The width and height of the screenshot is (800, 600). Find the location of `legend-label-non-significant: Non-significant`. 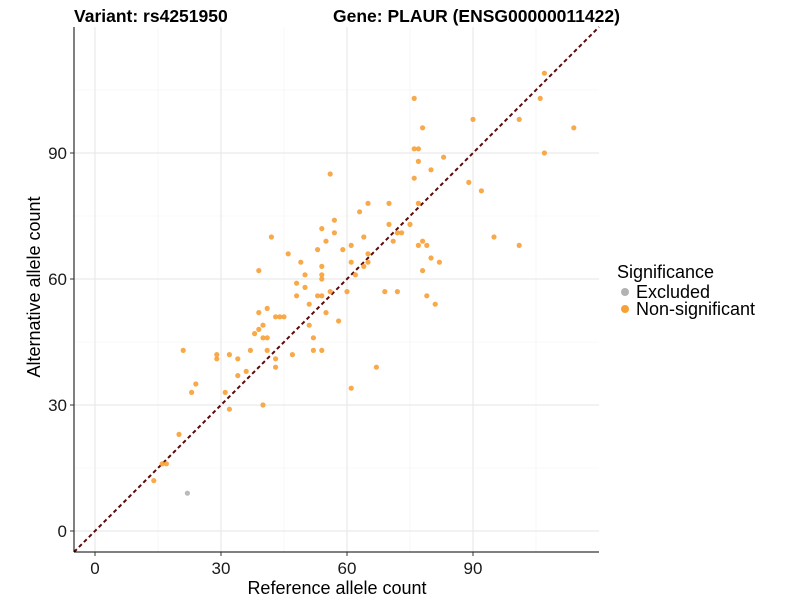

legend-label-non-significant: Non-significant is located at coordinates (695, 309).